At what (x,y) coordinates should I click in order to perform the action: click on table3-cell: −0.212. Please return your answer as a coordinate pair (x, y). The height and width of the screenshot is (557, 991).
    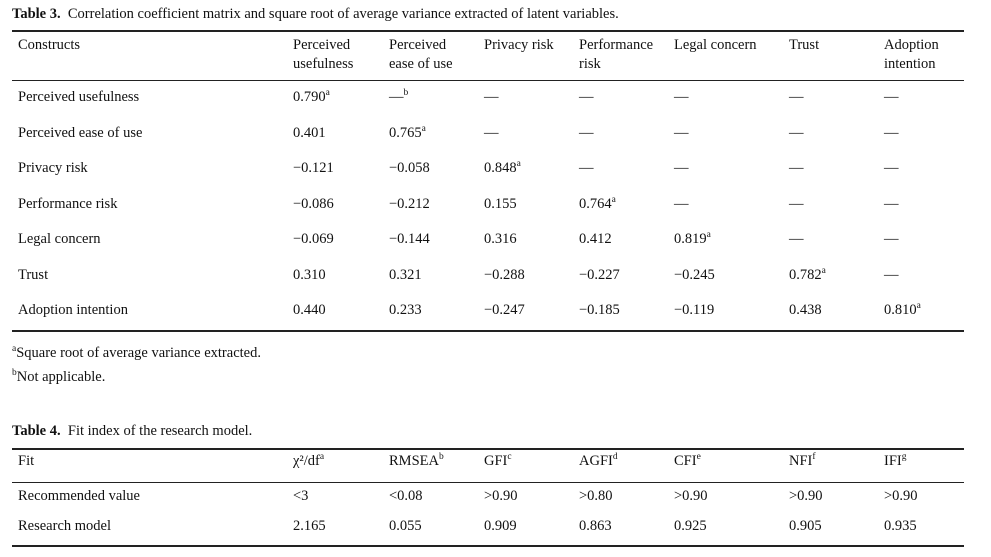
    Looking at the image, I should click on (409, 204).